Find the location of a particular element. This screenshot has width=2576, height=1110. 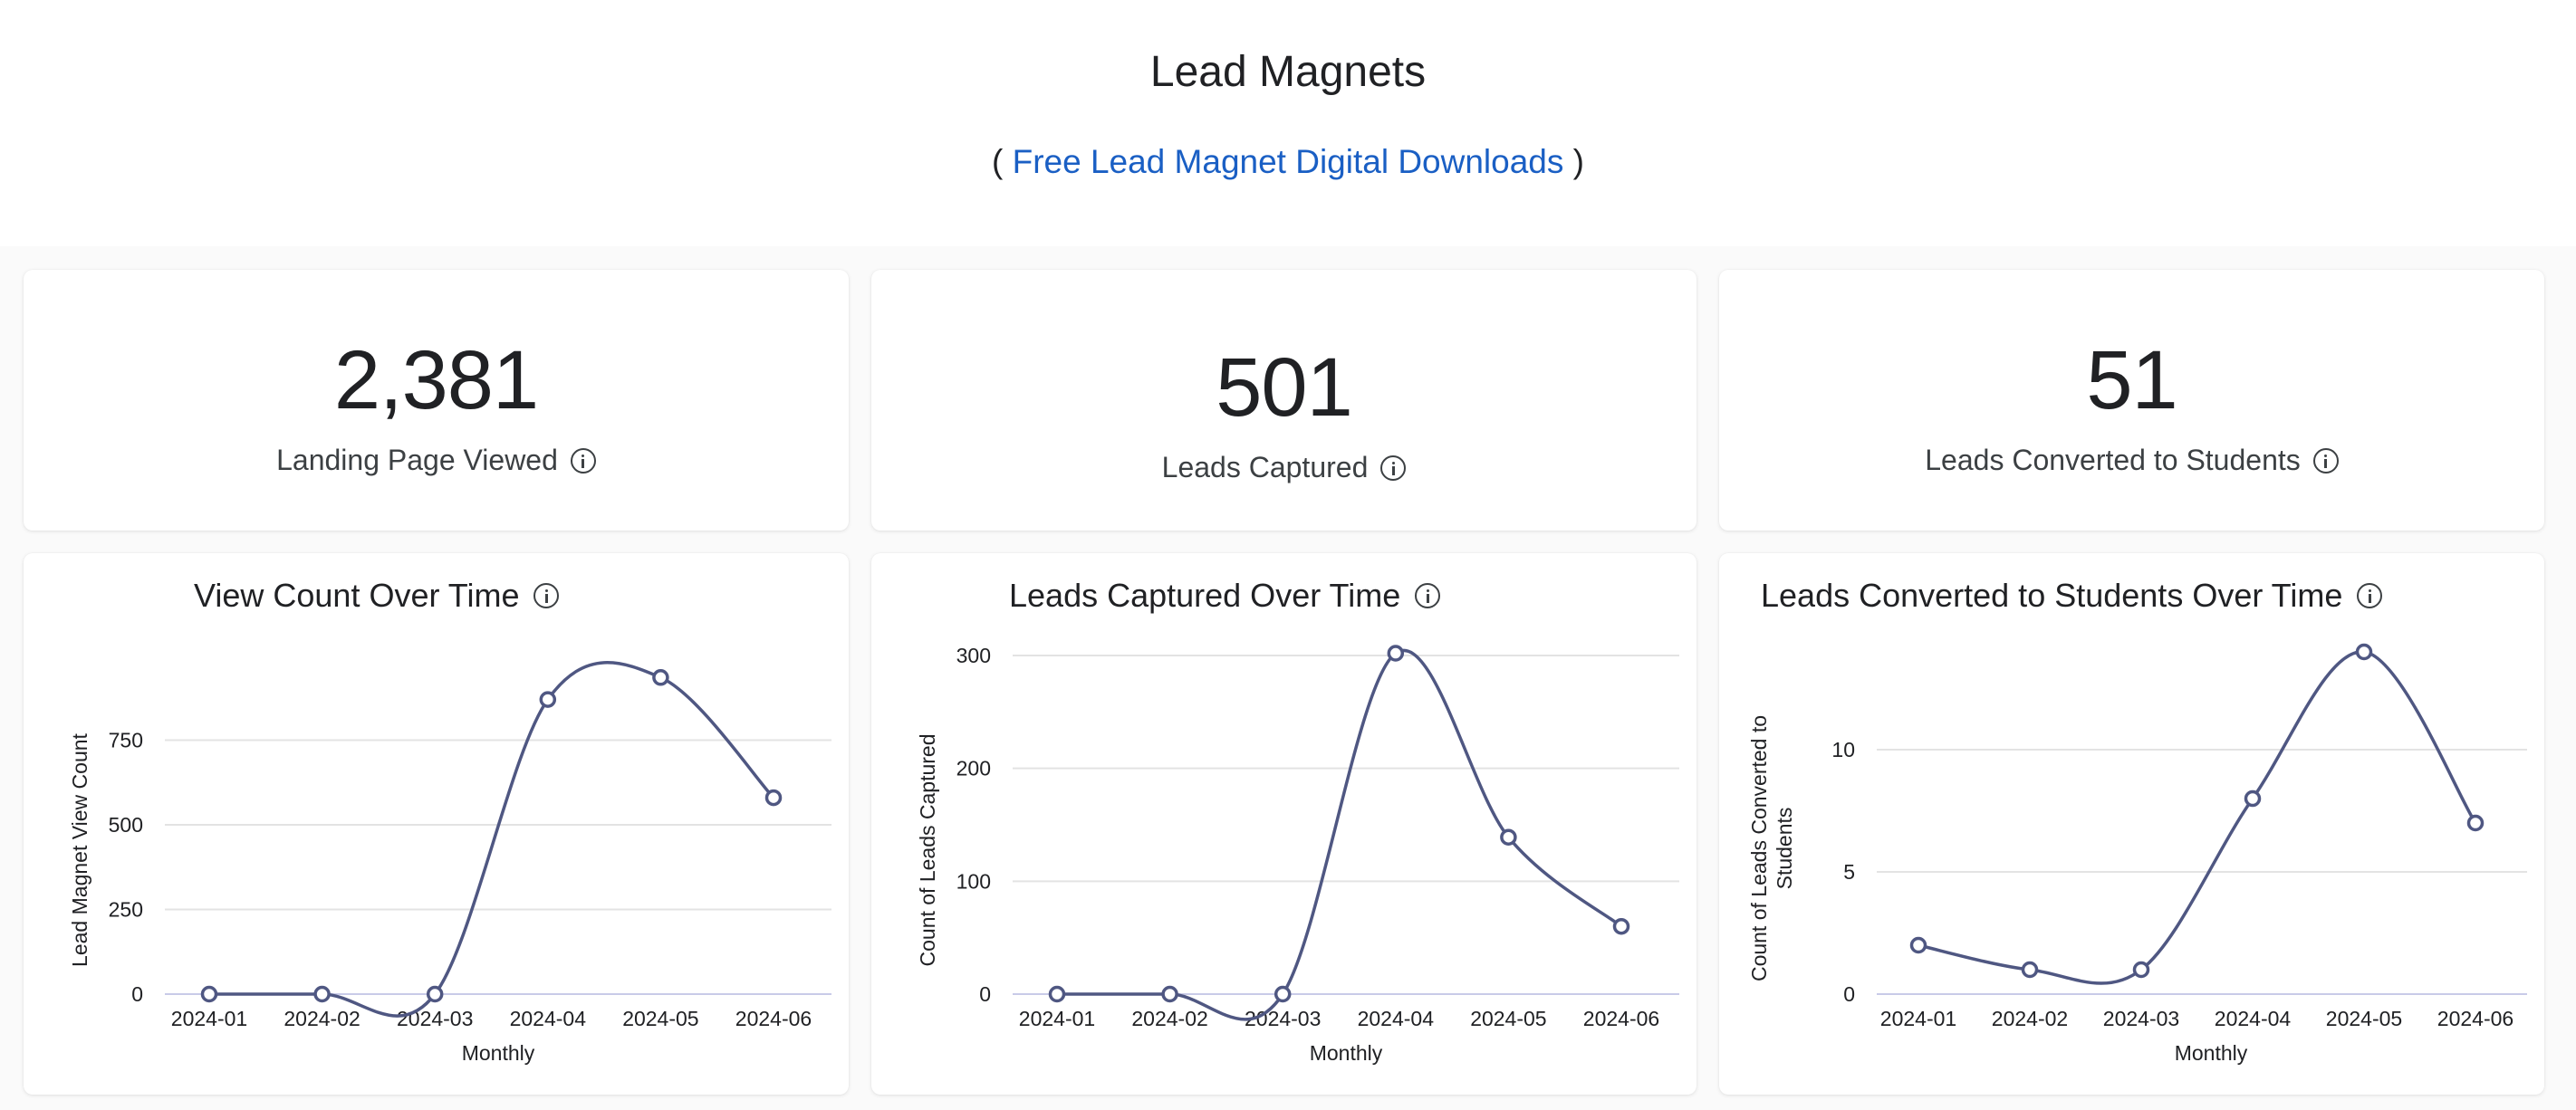

stat-card-leads-converted: 51 Leads Converted to Students is located at coordinates (2131, 400).